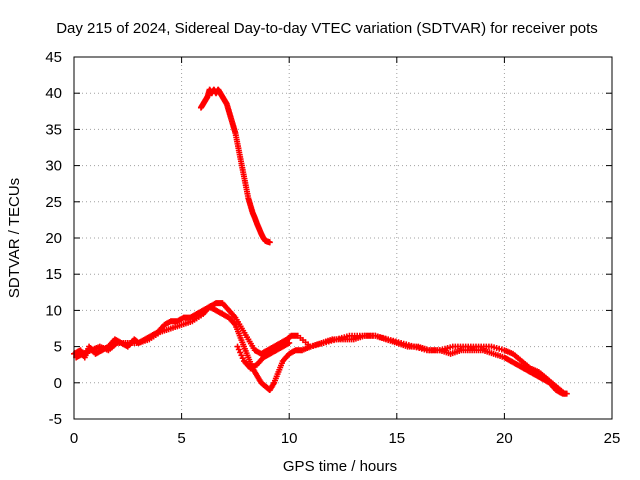  I want to click on y-tick-label: 15, so click(53, 274).